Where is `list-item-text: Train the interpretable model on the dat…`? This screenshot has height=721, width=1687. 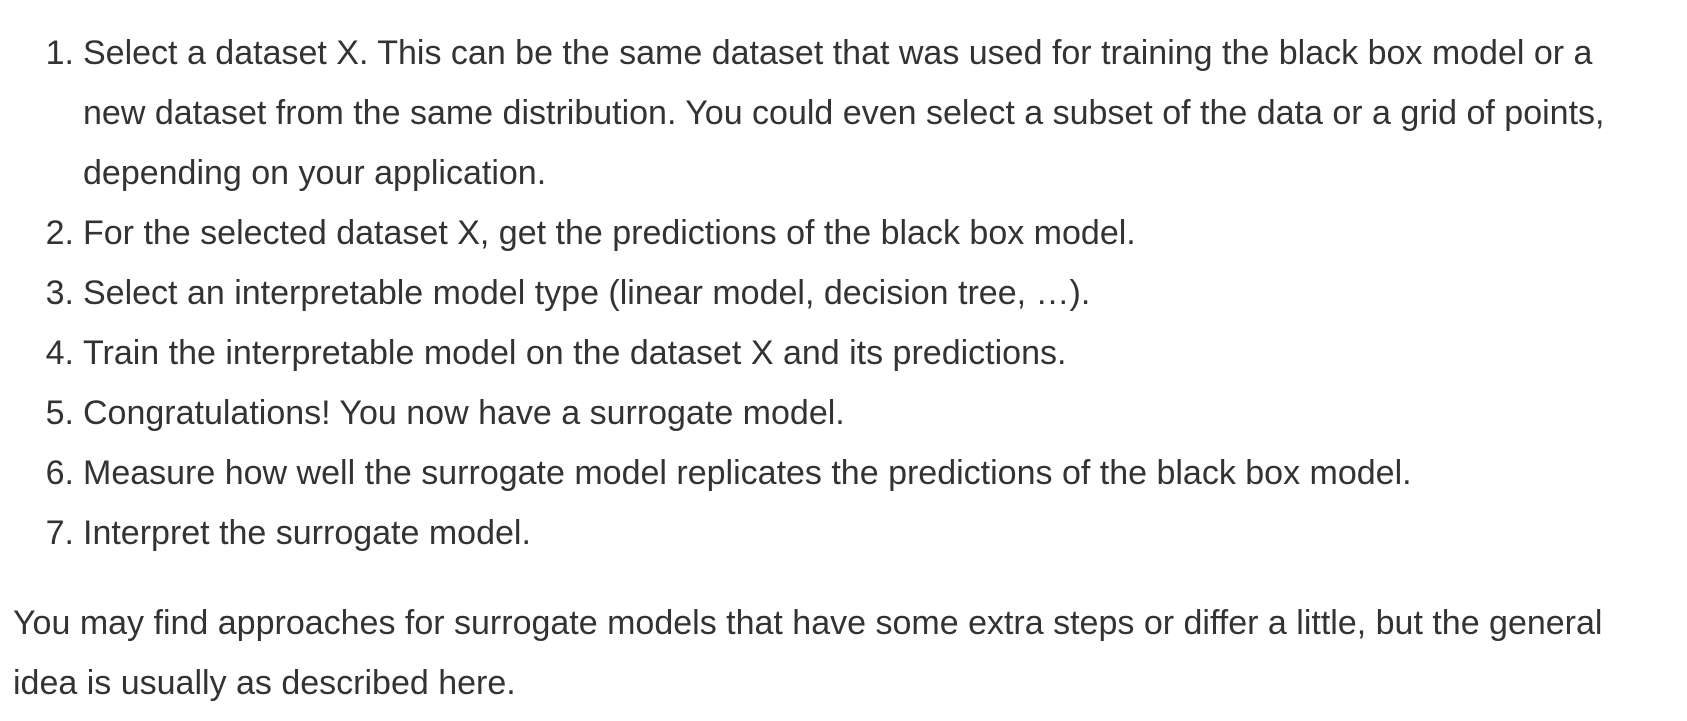
list-item-text: Train the interpretable model on the dat… is located at coordinates (575, 353).